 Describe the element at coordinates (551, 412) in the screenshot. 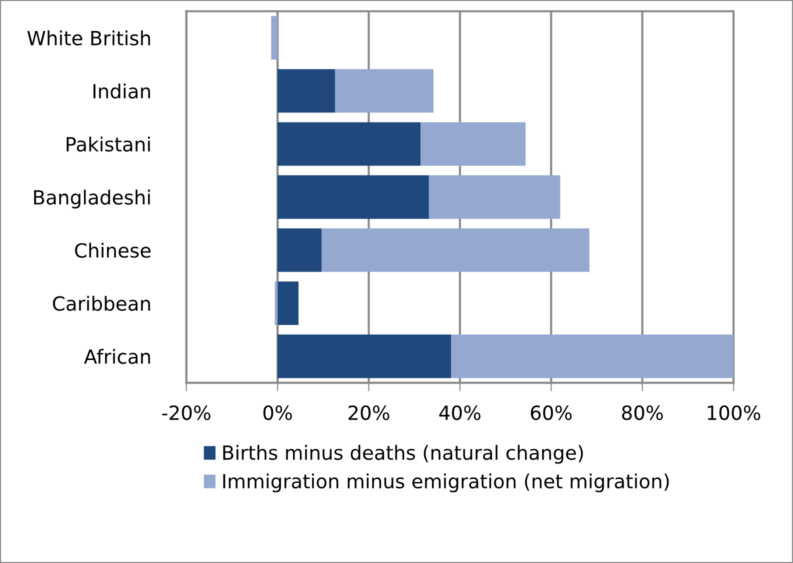

I see `x-tick-label: 60%` at that location.